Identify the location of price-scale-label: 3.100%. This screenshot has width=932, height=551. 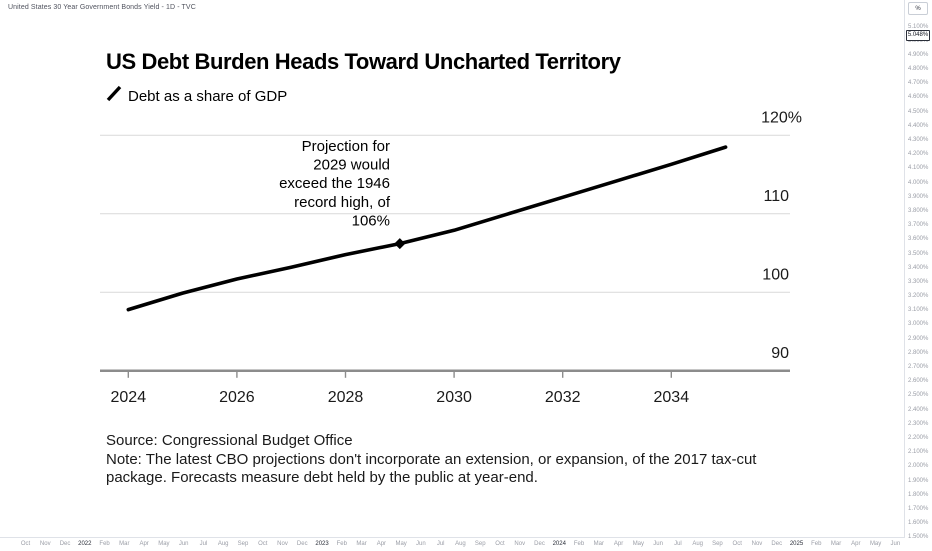
(918, 310).